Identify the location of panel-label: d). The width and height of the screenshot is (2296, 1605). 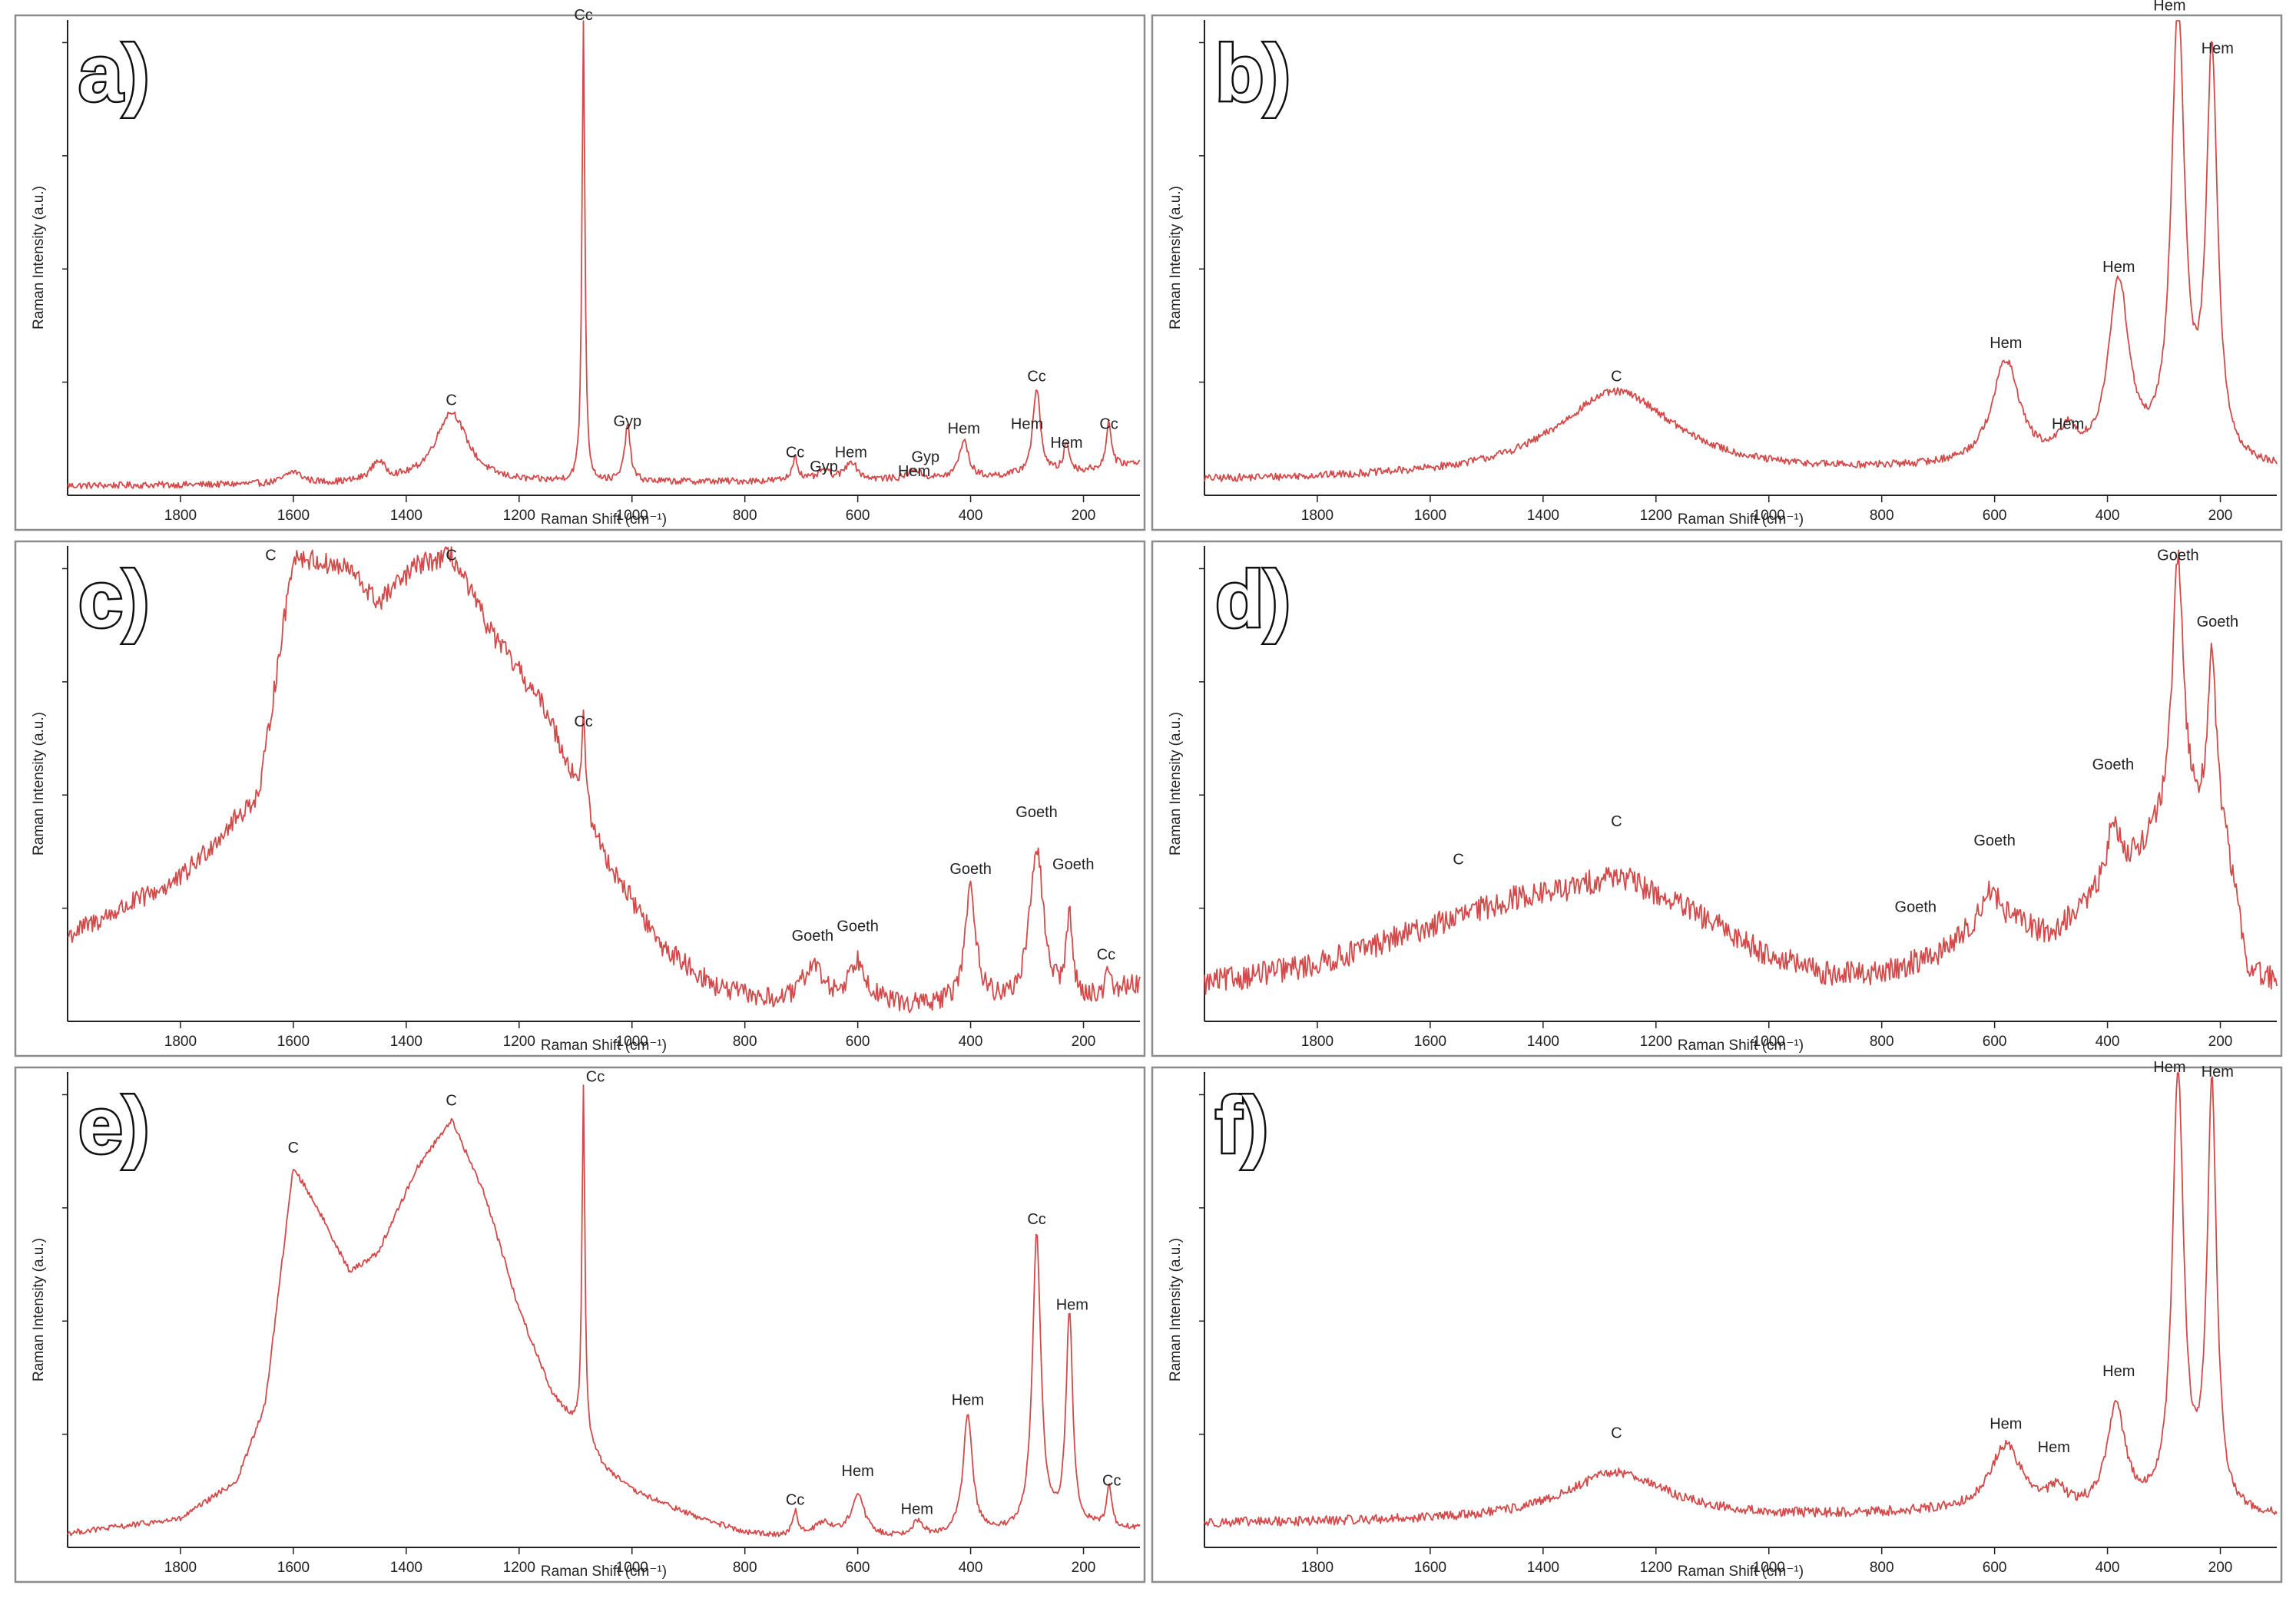
(1252, 599).